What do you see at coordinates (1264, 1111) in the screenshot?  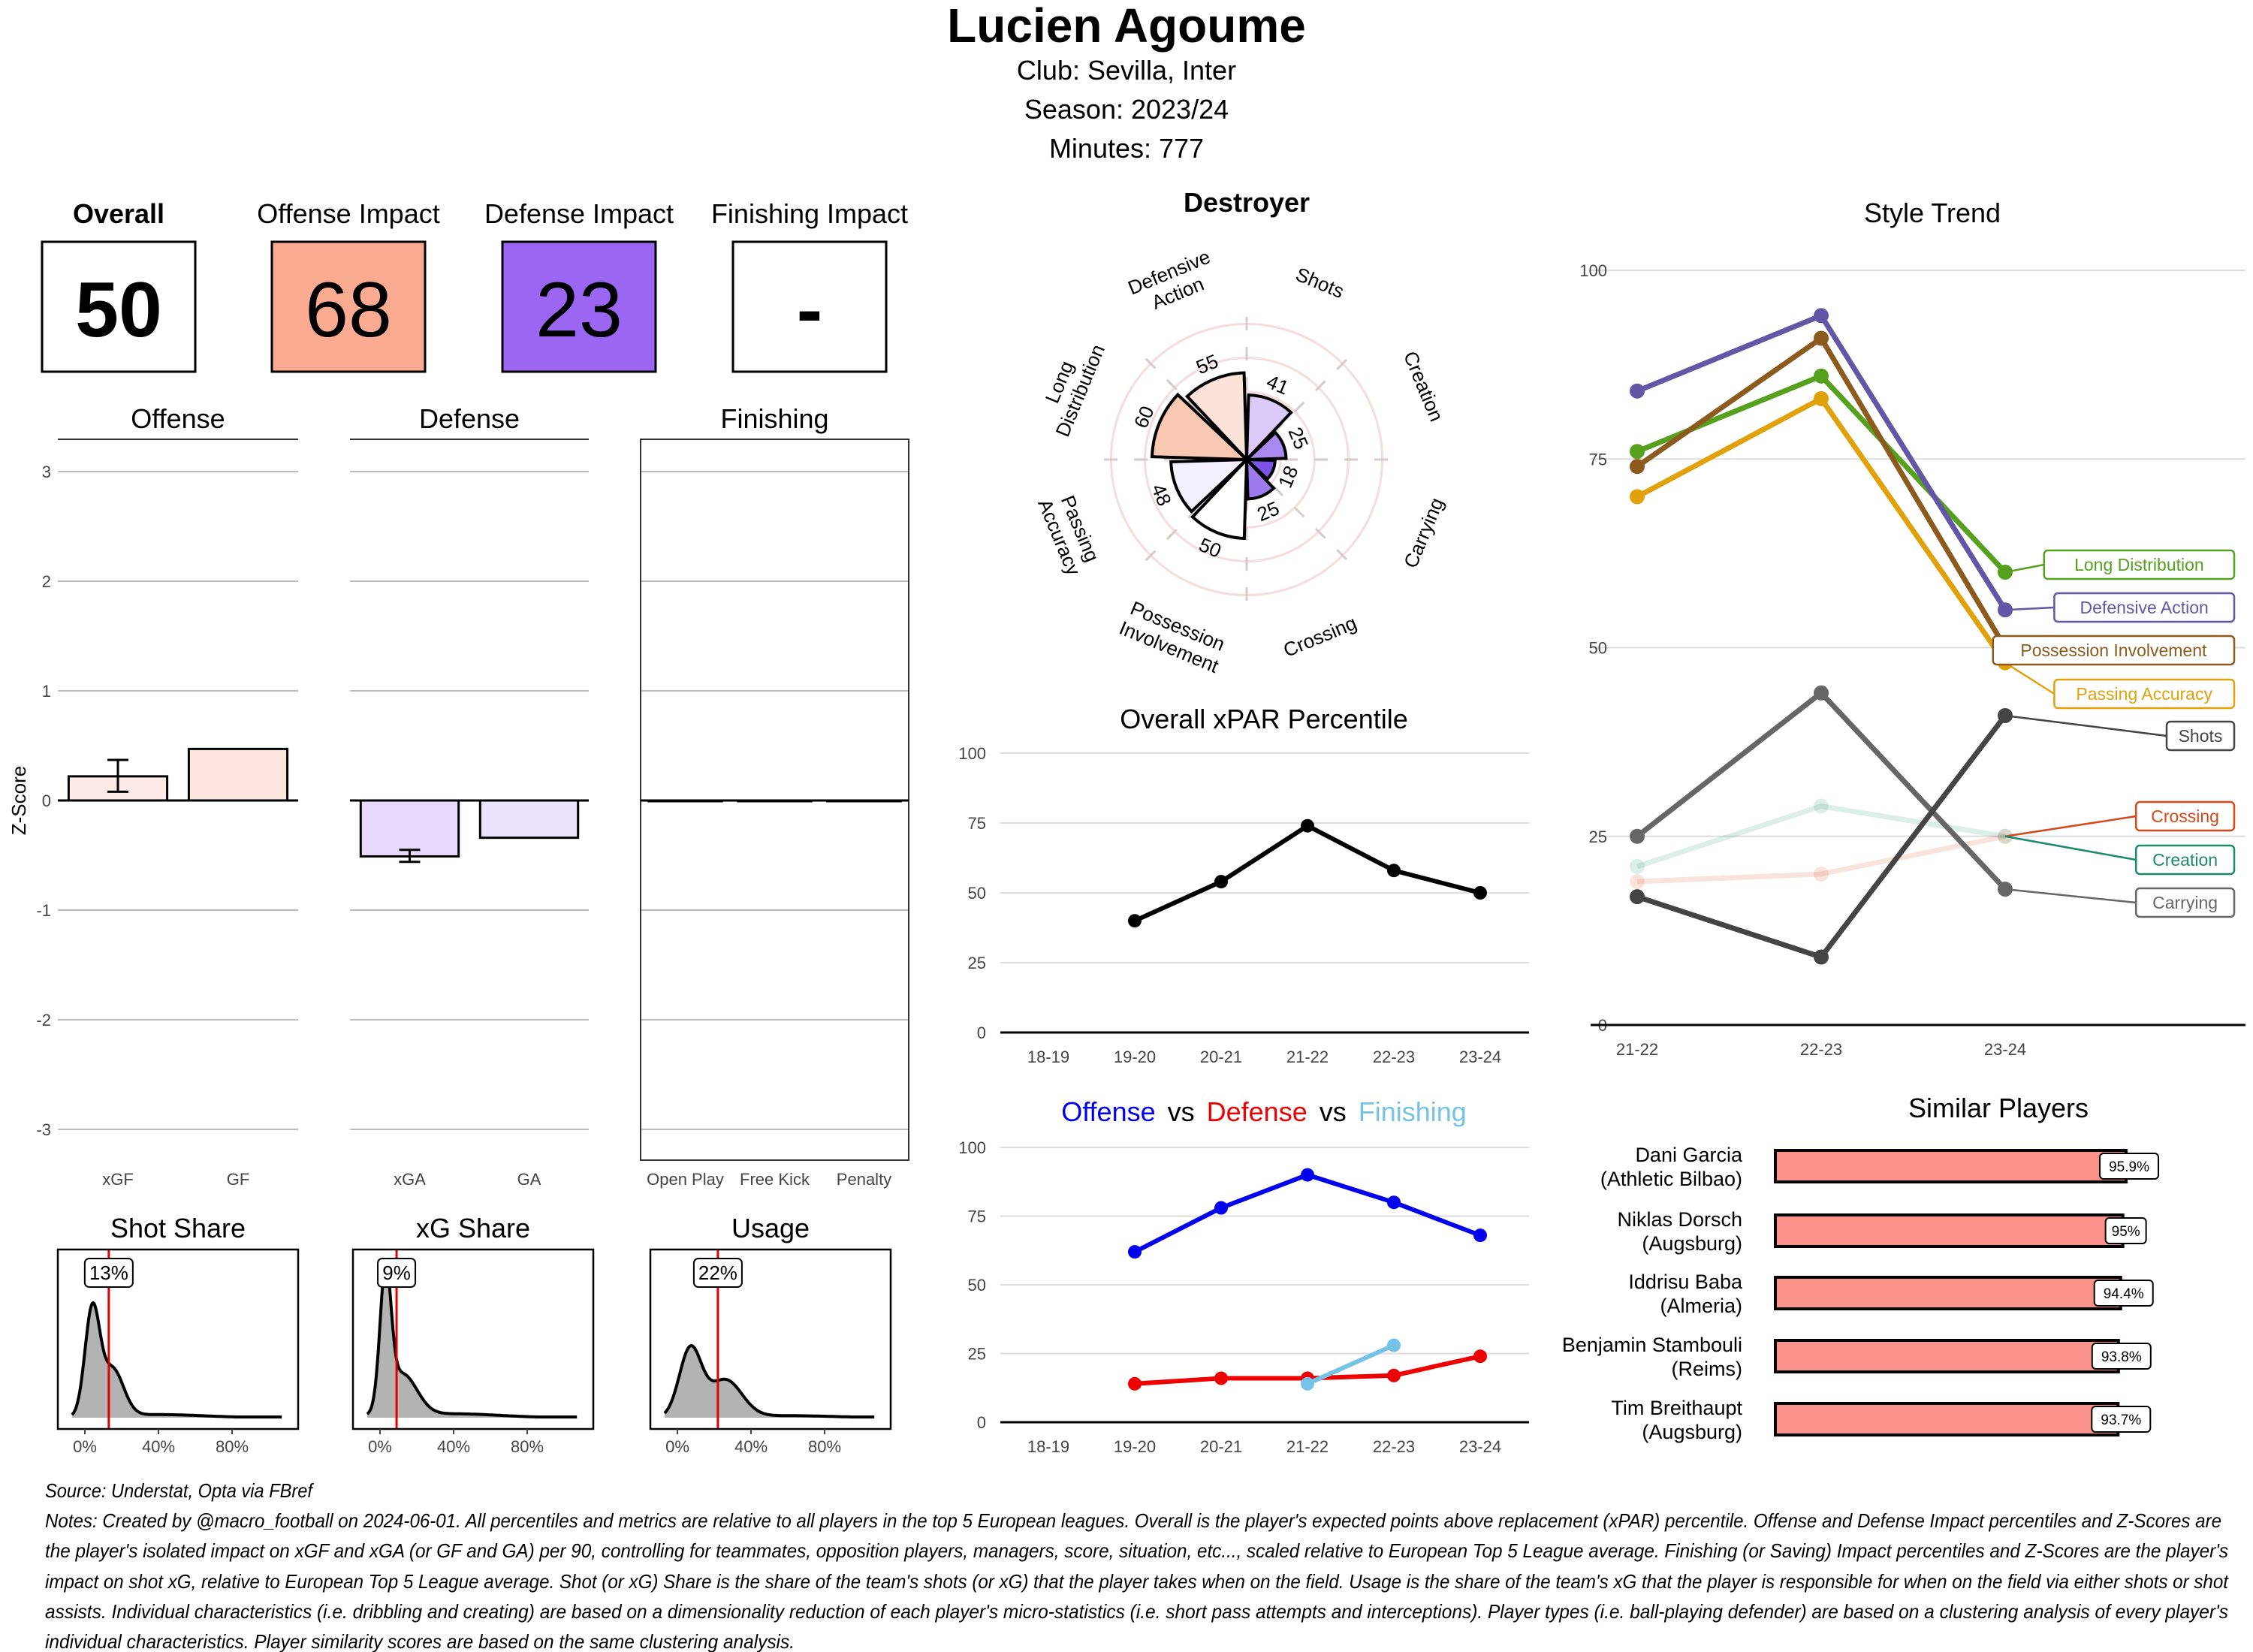 I see `chart-title: Offense vs Defense vs Finishing` at bounding box center [1264, 1111].